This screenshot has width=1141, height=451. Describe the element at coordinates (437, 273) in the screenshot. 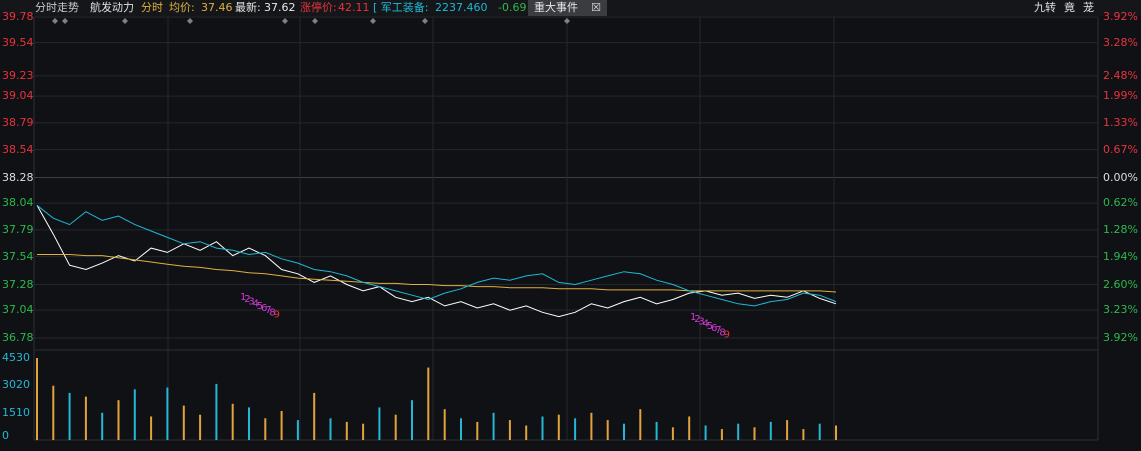

I see `series-line-average` at that location.